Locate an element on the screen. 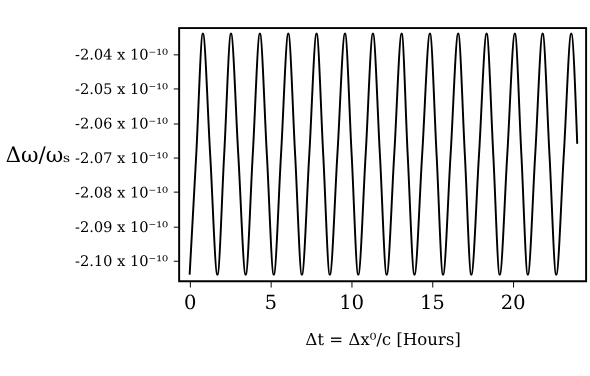 This screenshot has width=590, height=376. x-tick-label: 0 is located at coordinates (190, 302).